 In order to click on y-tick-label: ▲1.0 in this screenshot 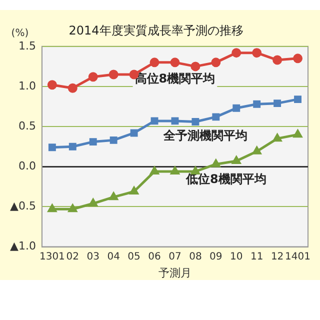, I will do `click(23, 246)`.